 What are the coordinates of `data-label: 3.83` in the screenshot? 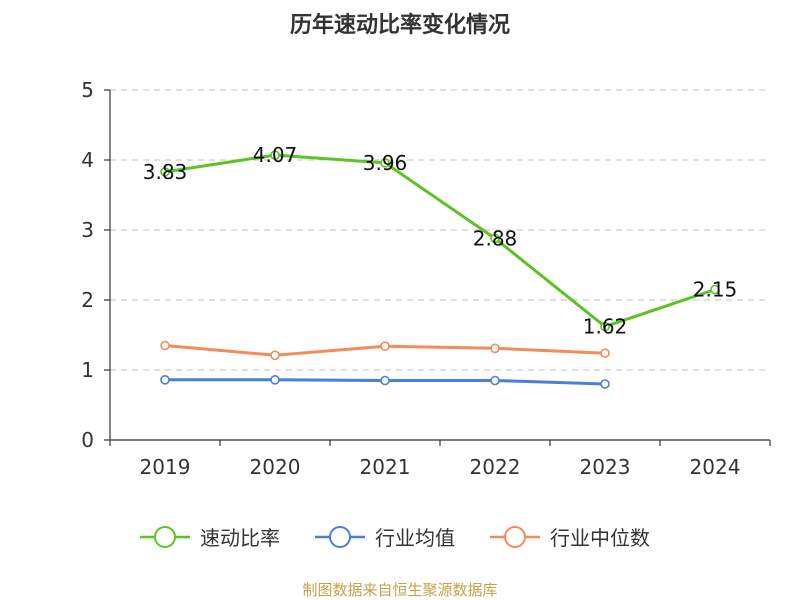 It's located at (165, 172).